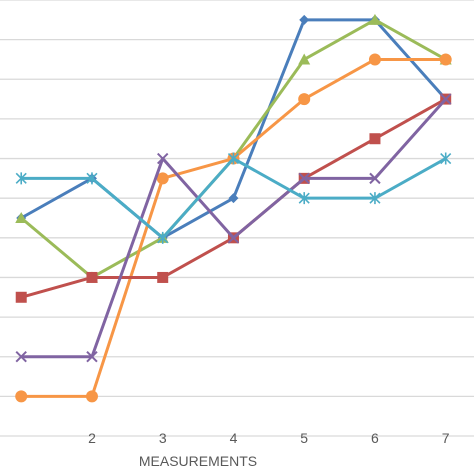 This screenshot has height=474, width=474. What do you see at coordinates (198, 461) in the screenshot?
I see `x-axis-label: MEASUREMENTS` at bounding box center [198, 461].